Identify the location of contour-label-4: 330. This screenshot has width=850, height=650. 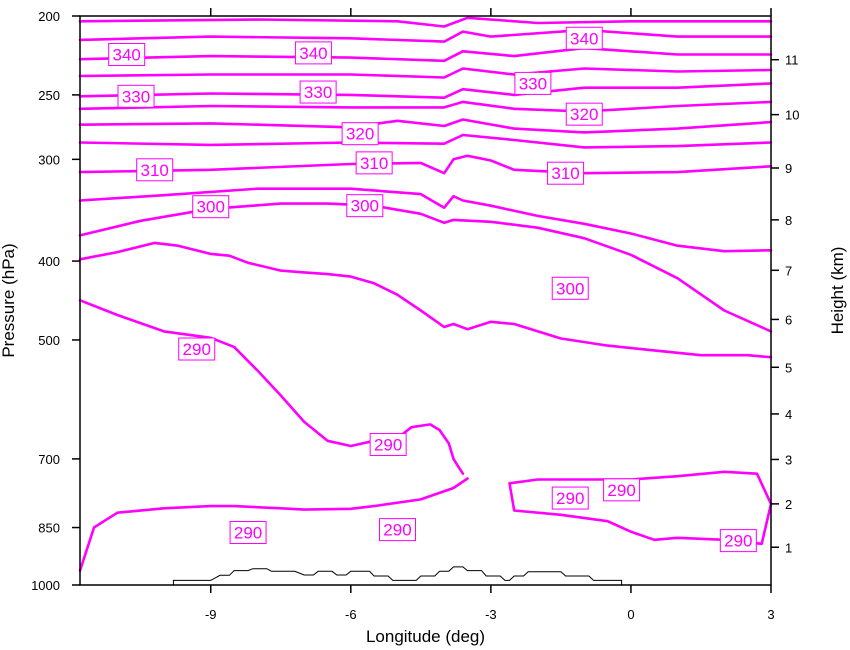
(318, 92).